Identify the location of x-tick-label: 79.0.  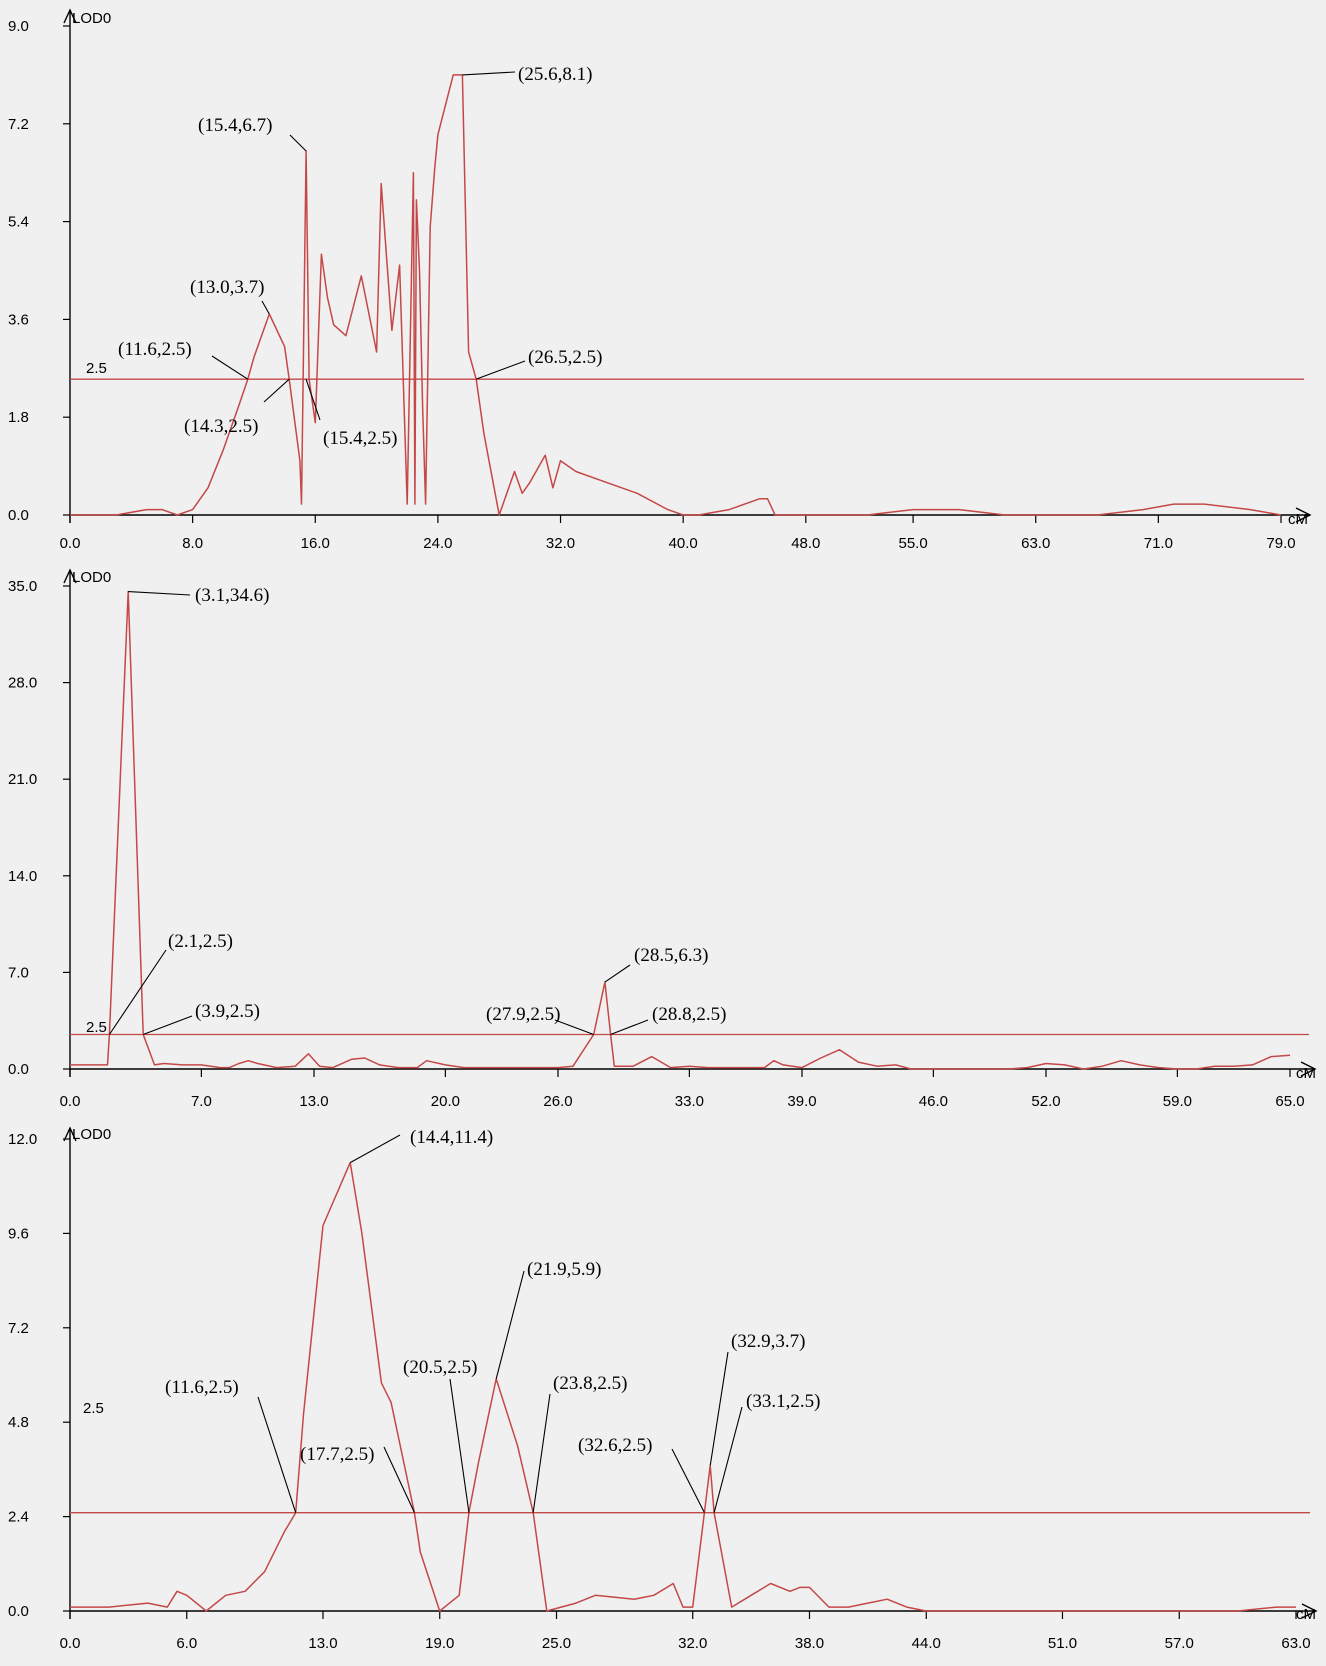
(1280, 543).